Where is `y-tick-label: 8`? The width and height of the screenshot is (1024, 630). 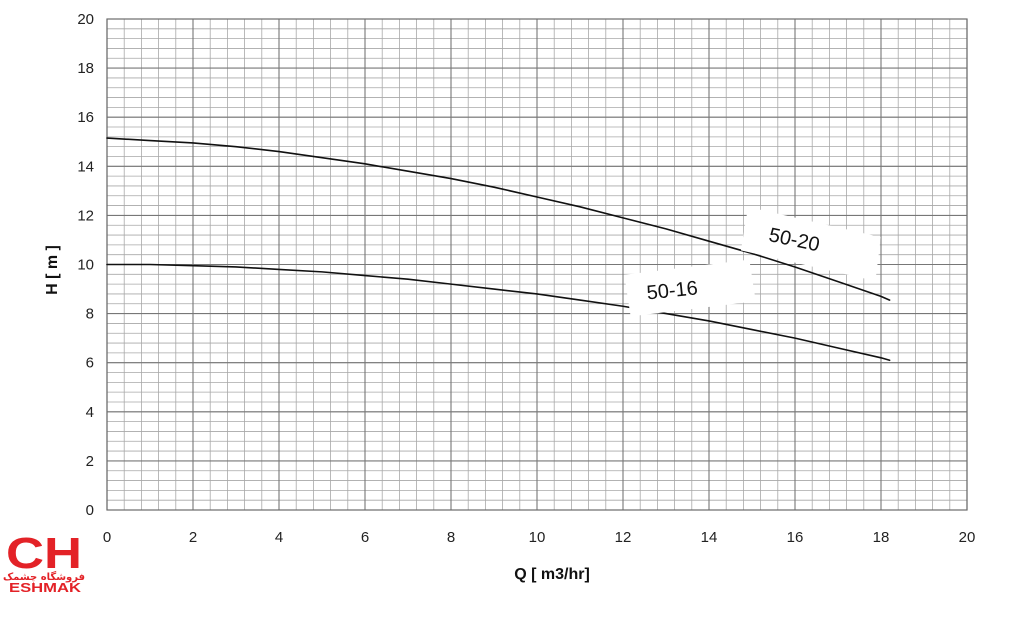 y-tick-label: 8 is located at coordinates (90, 314).